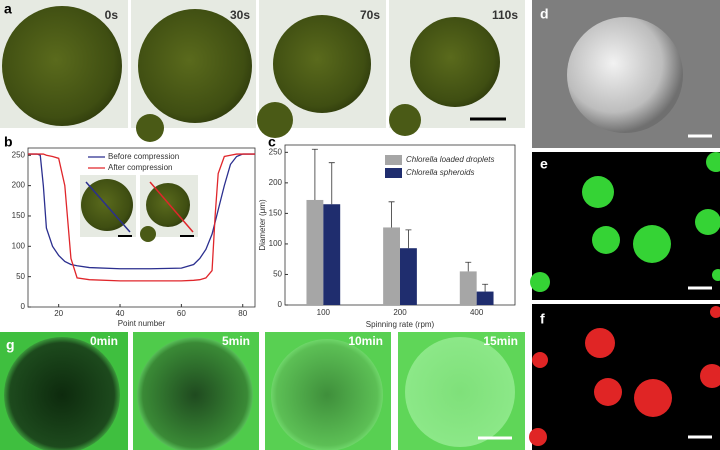  Describe the element at coordinates (440, 172) in the screenshot. I see `legend-label: Chlorella spheroids` at that location.